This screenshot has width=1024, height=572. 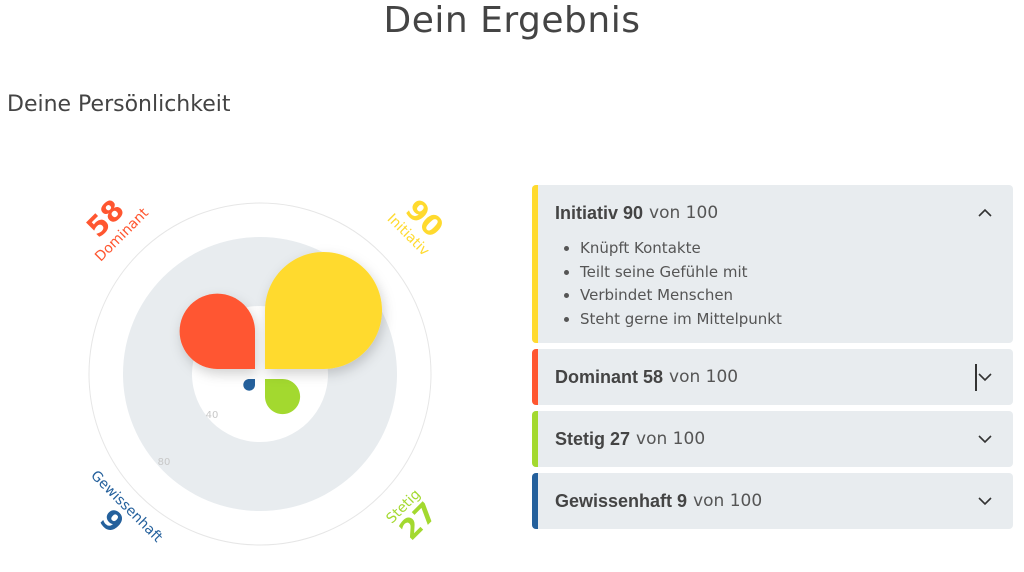 I want to click on list-item: Steht gerne im Mittelpunkt, so click(x=786, y=320).